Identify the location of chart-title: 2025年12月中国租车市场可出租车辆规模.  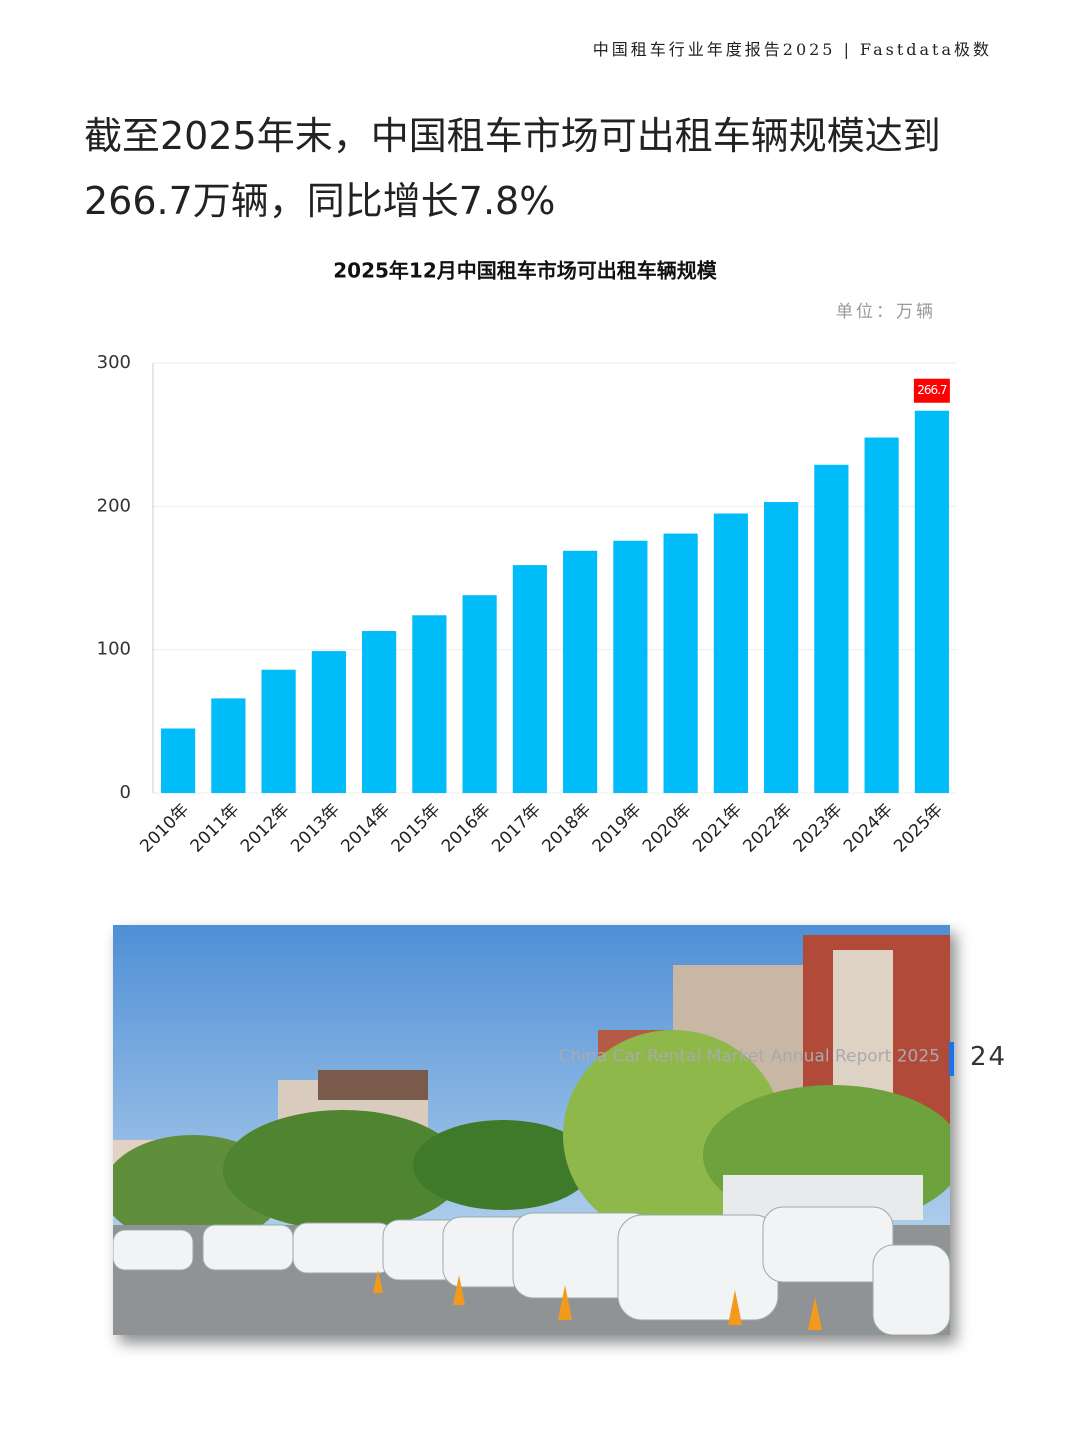
(525, 271).